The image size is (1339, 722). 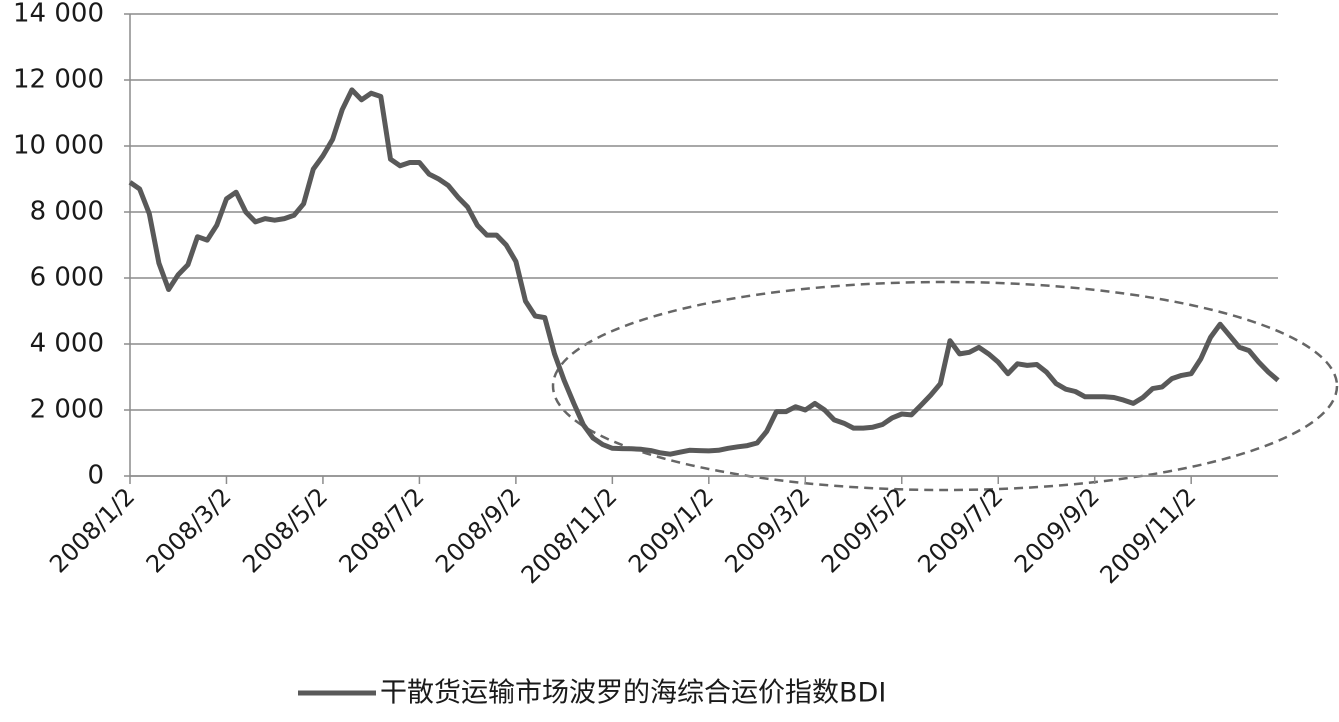 What do you see at coordinates (864, 530) in the screenshot?
I see `x-tick-label: 2009/5/2` at bounding box center [864, 530].